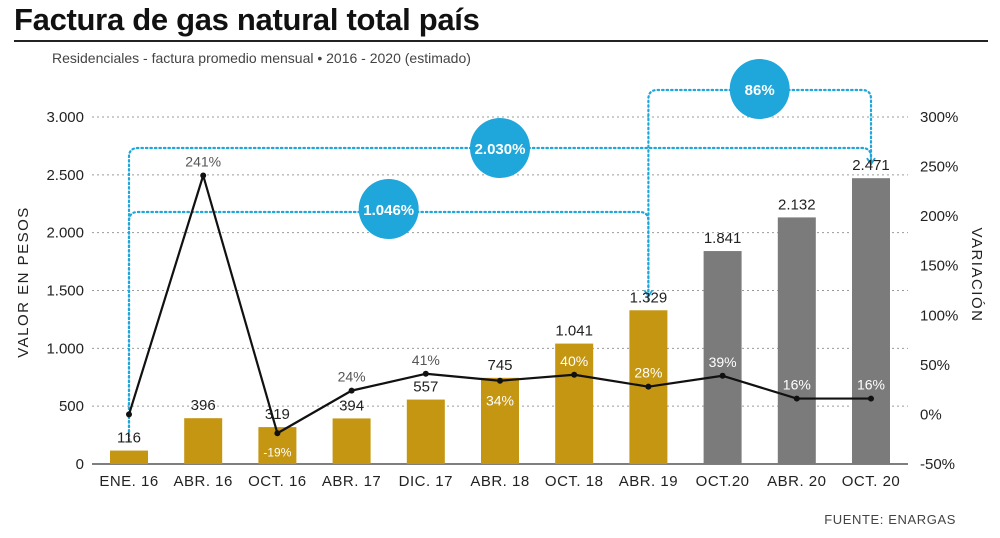 The width and height of the screenshot is (1000, 538). Describe the element at coordinates (574, 331) in the screenshot. I see `bar-value-label: 1.041` at that location.